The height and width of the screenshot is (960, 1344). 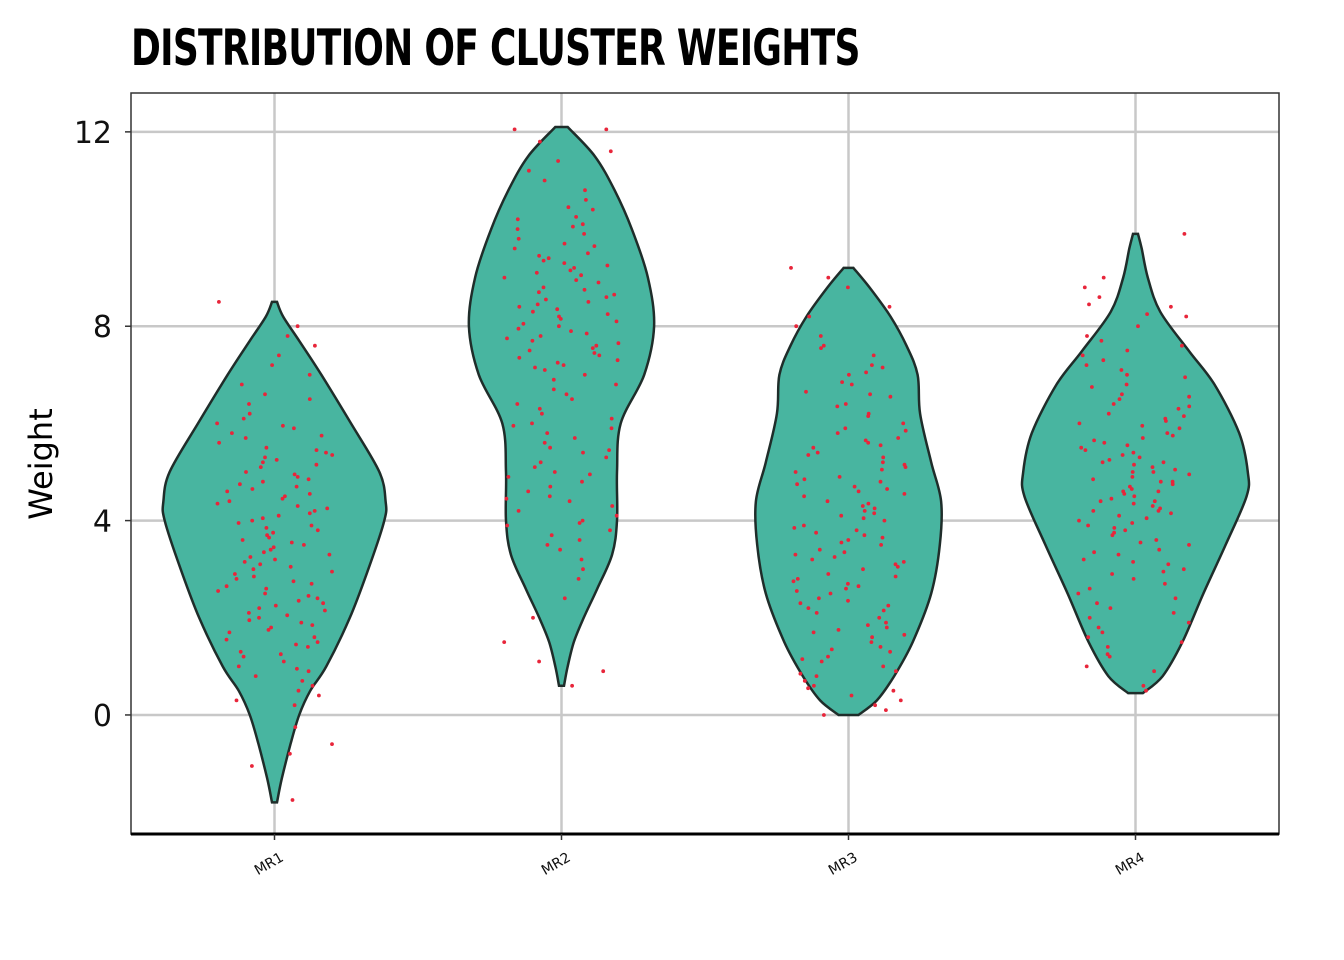 What do you see at coordinates (843, 864) in the screenshot?
I see `x-tick-label-mr3: MR3` at bounding box center [843, 864].